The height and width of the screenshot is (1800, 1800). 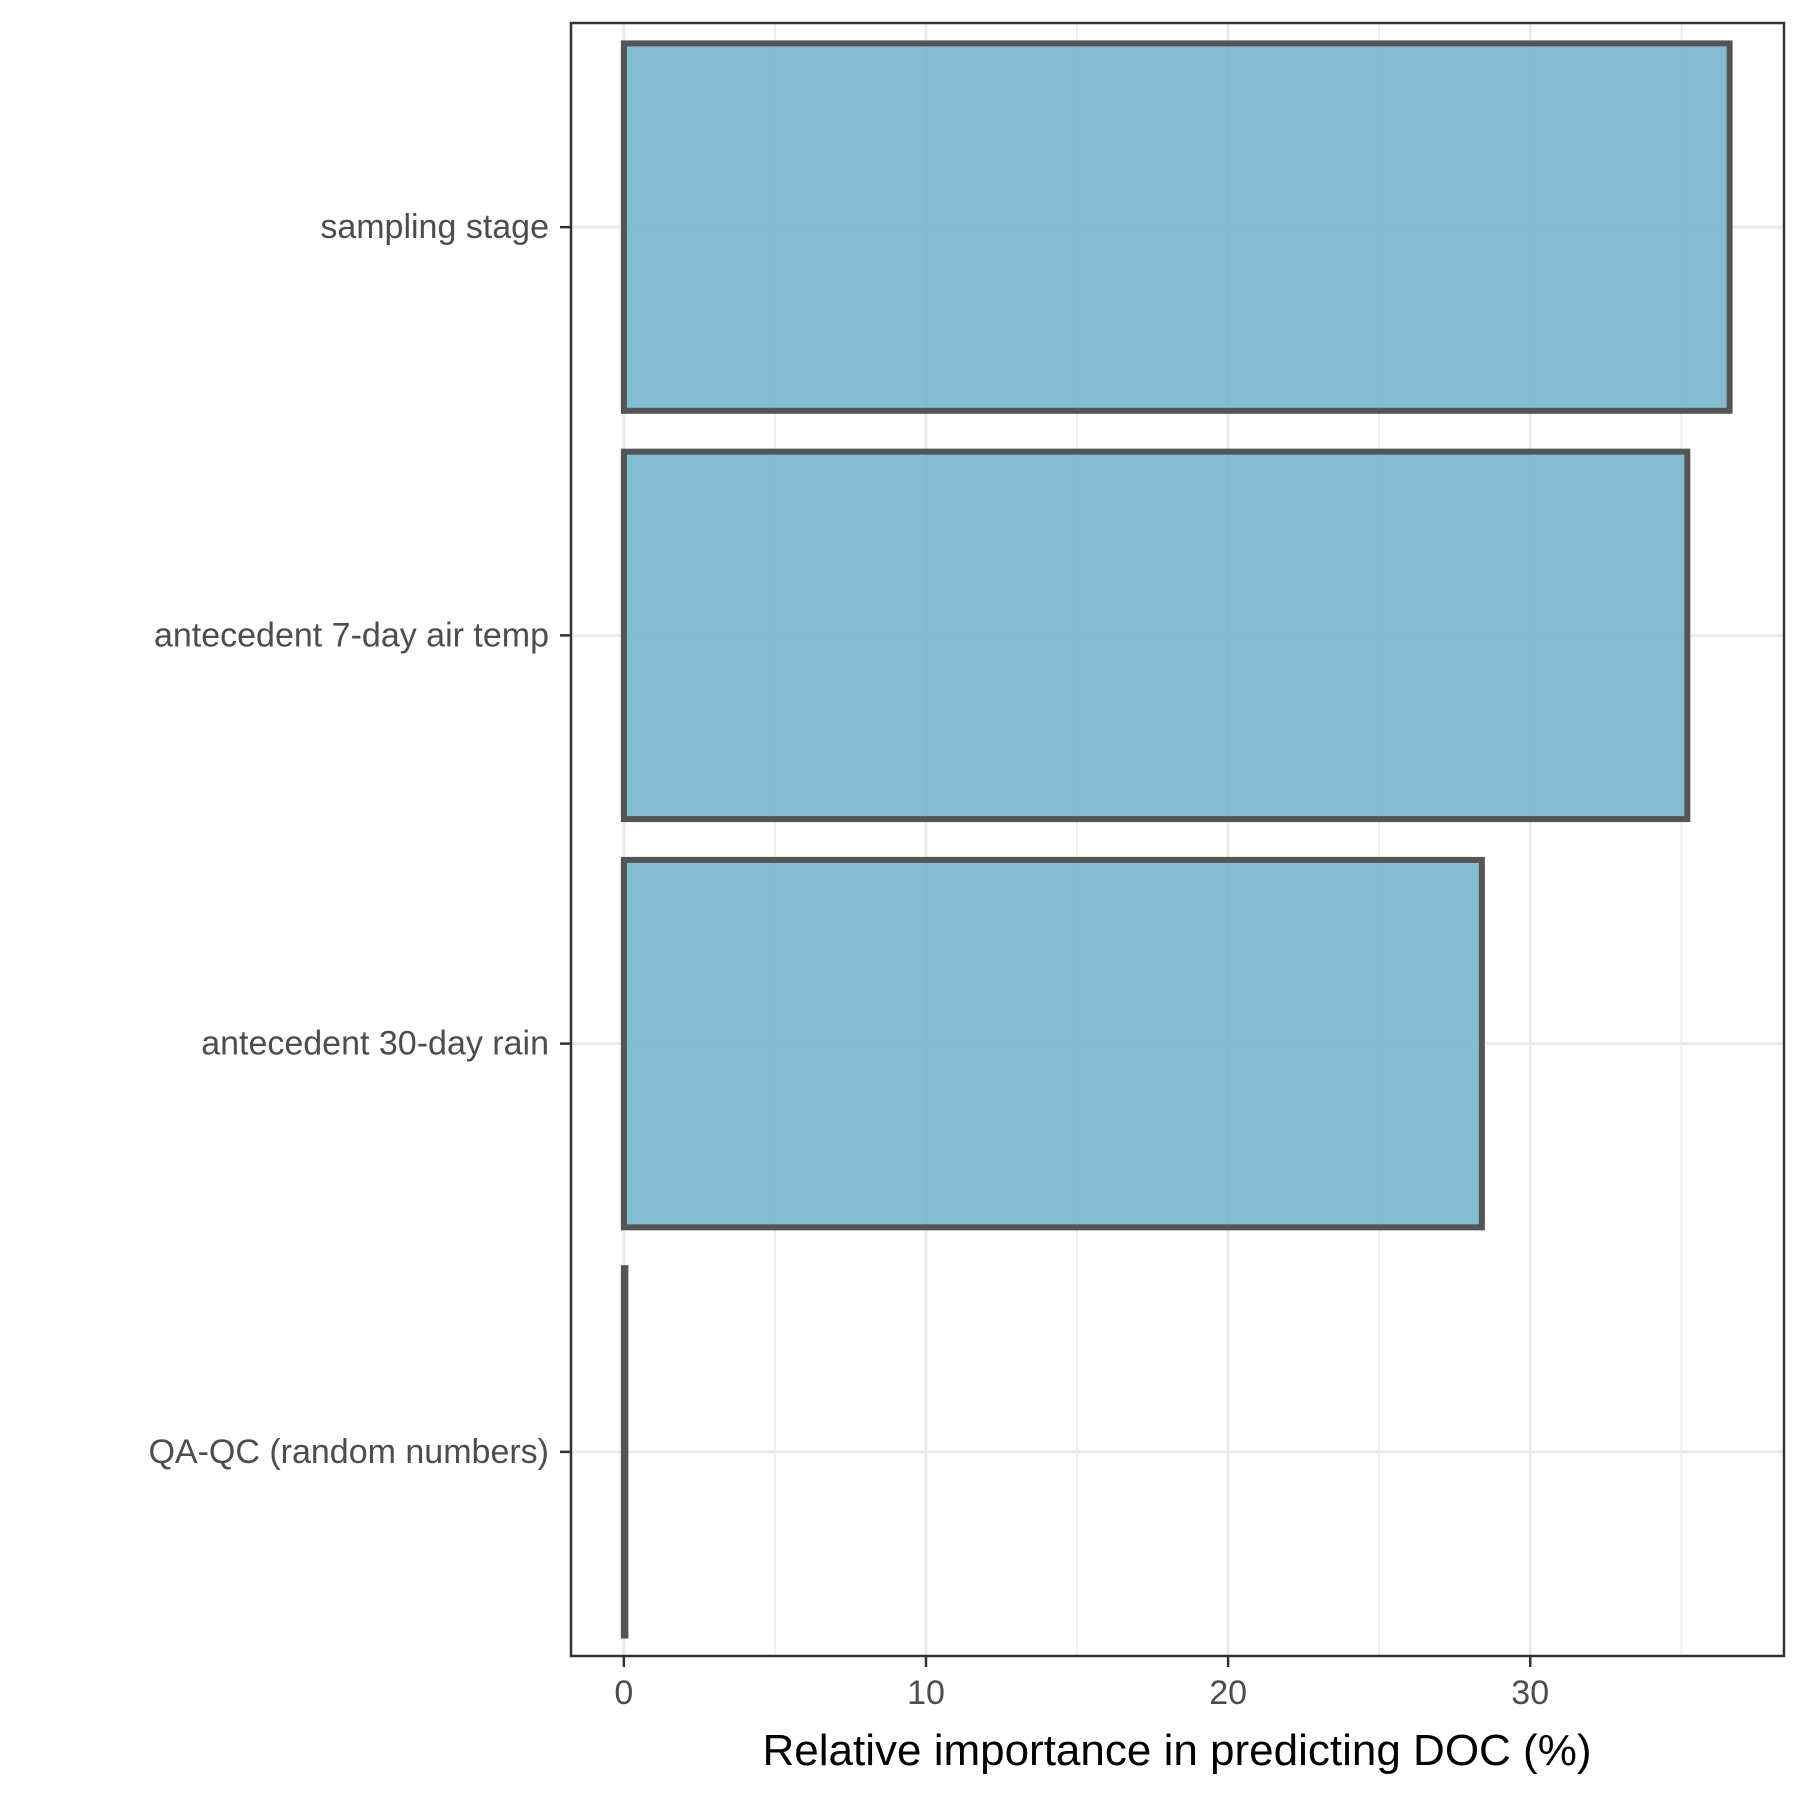 I want to click on y-tick-label: sampling stage, so click(x=434, y=227).